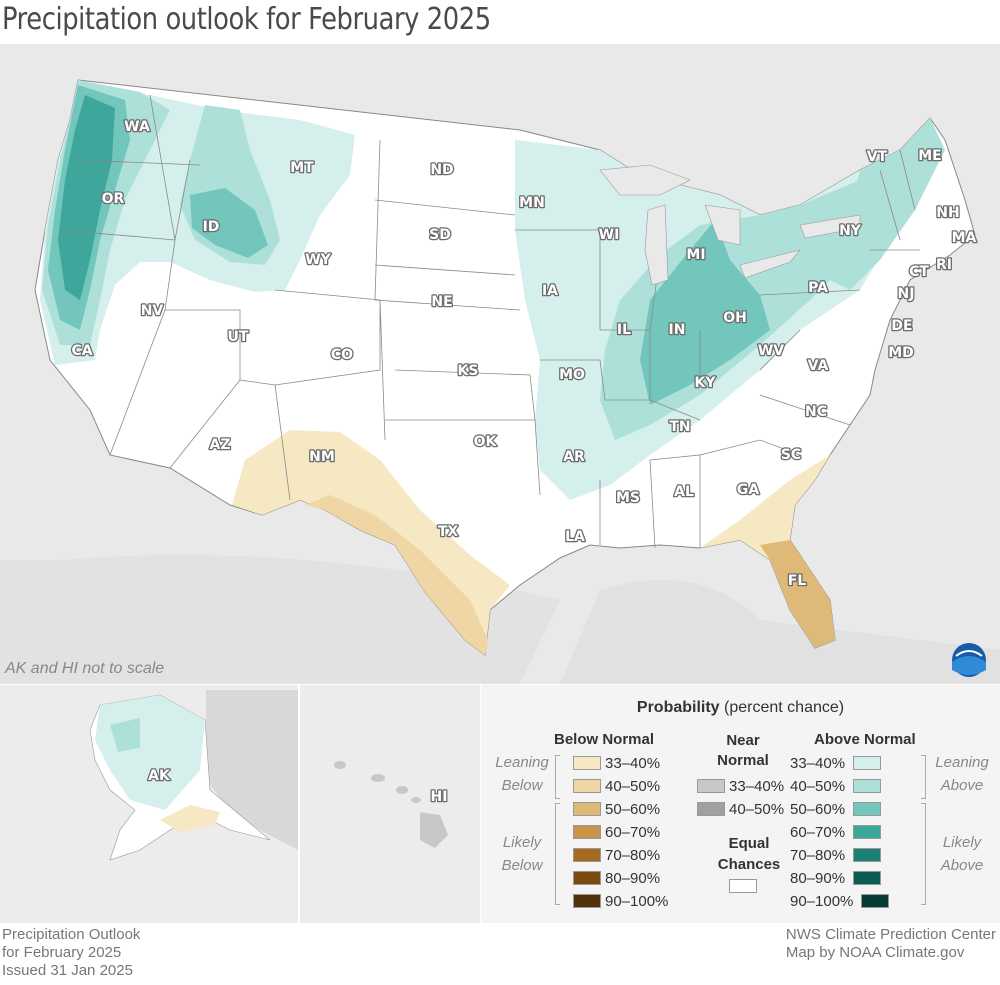  Describe the element at coordinates (486, 442) in the screenshot. I see `state-label-ok: OK` at that location.